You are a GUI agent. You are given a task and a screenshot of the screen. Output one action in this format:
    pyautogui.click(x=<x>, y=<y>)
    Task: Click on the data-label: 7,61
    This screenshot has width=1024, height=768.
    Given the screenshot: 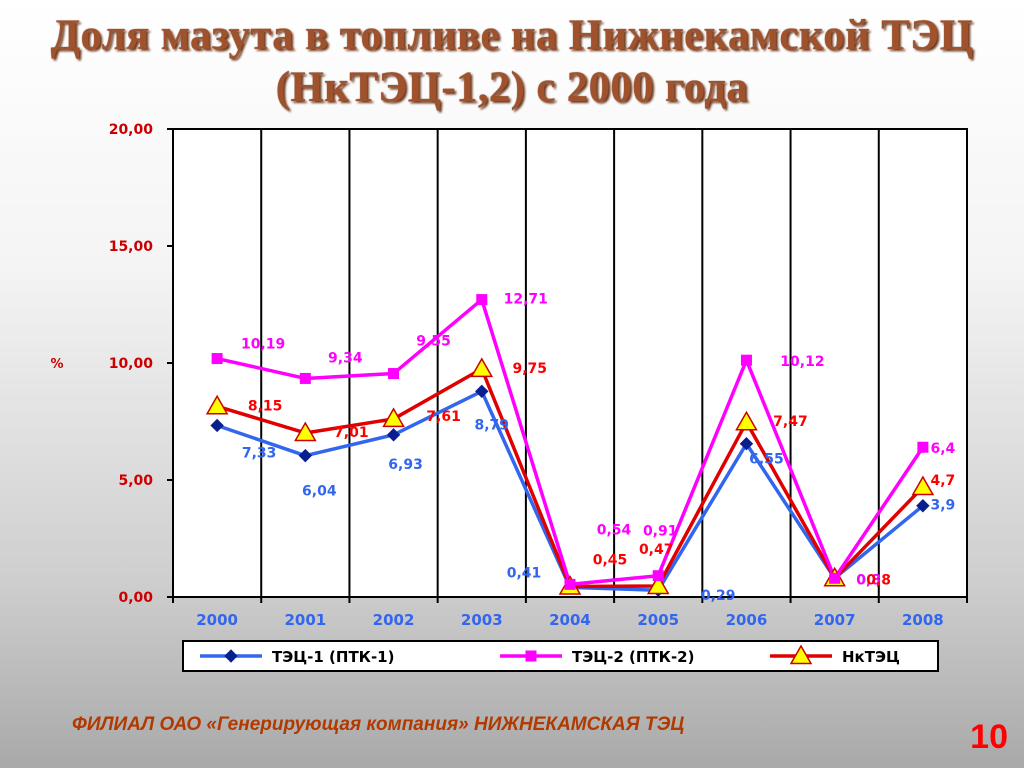 What is the action you would take?
    pyautogui.click(x=443, y=417)
    